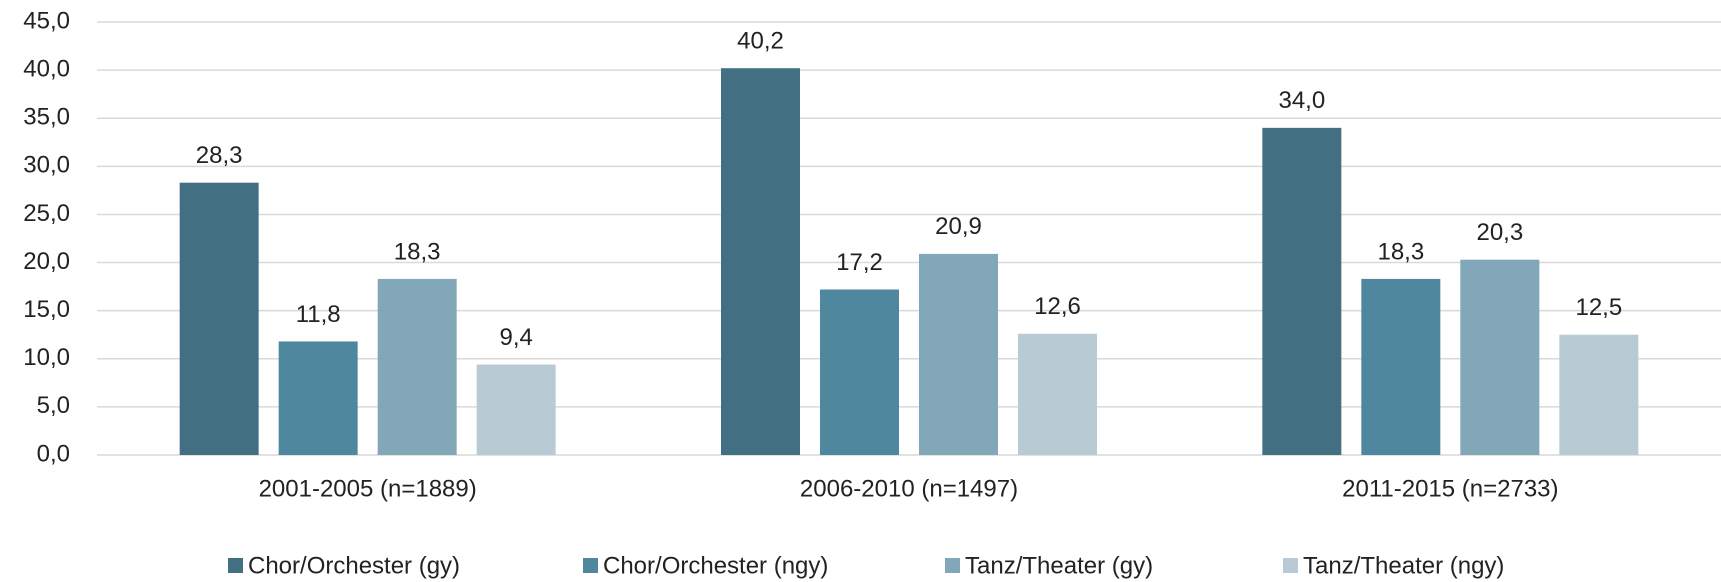 This screenshot has width=1721, height=582. What do you see at coordinates (53, 405) in the screenshot?
I see `y-tick-label: 5,0` at bounding box center [53, 405].